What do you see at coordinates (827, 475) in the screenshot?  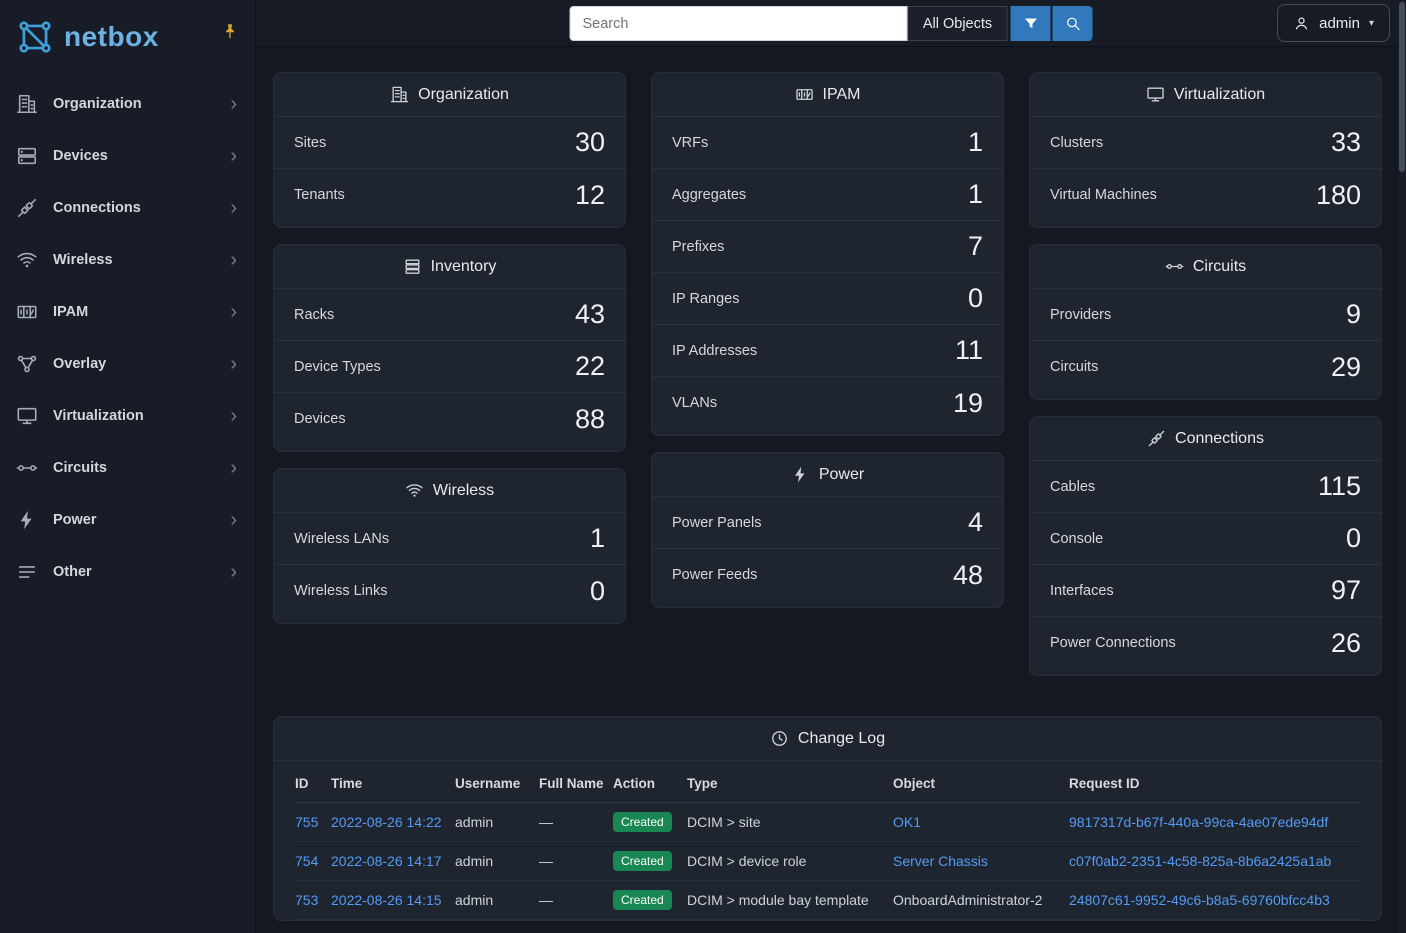 I see `card-title: Power` at bounding box center [827, 475].